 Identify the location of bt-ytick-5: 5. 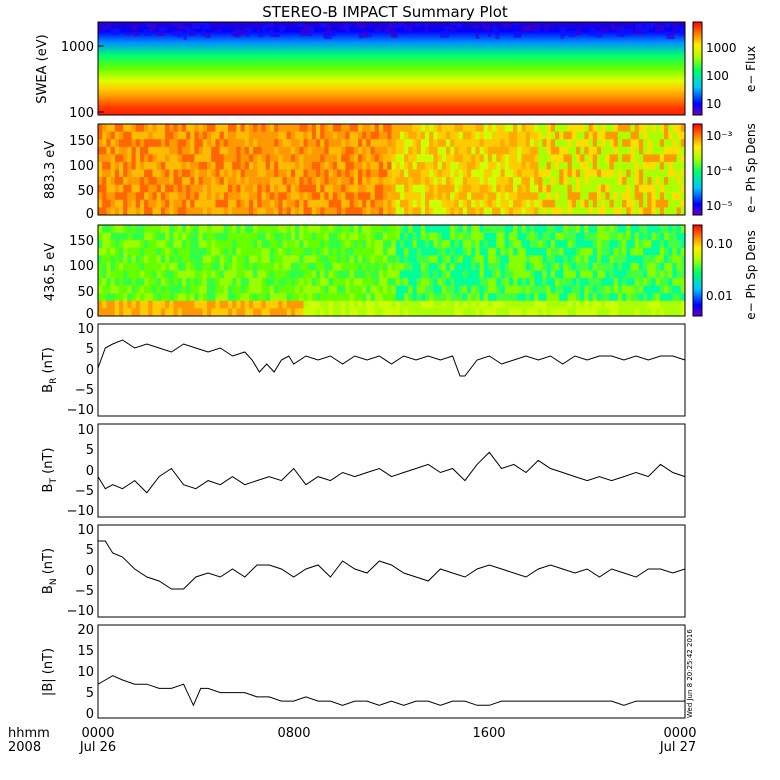
(90, 450).